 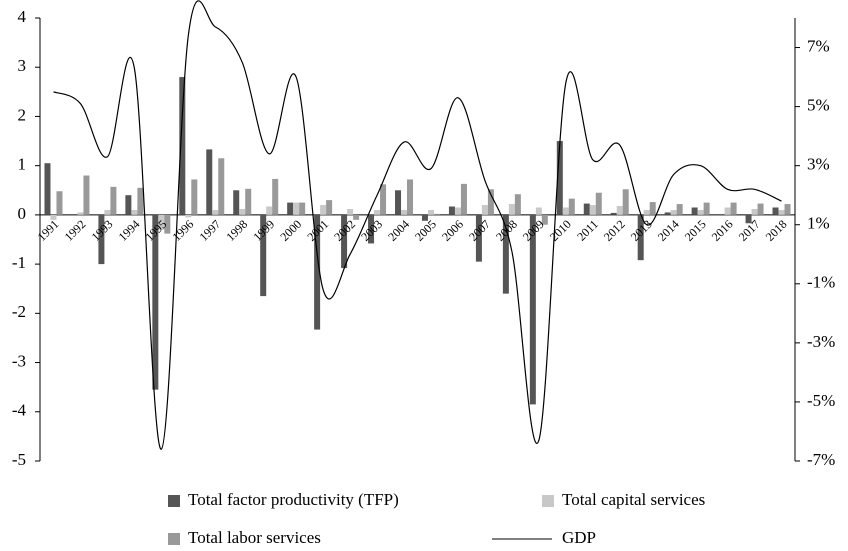 What do you see at coordinates (821, 282) in the screenshot?
I see `y2-tick-label: -1%` at bounding box center [821, 282].